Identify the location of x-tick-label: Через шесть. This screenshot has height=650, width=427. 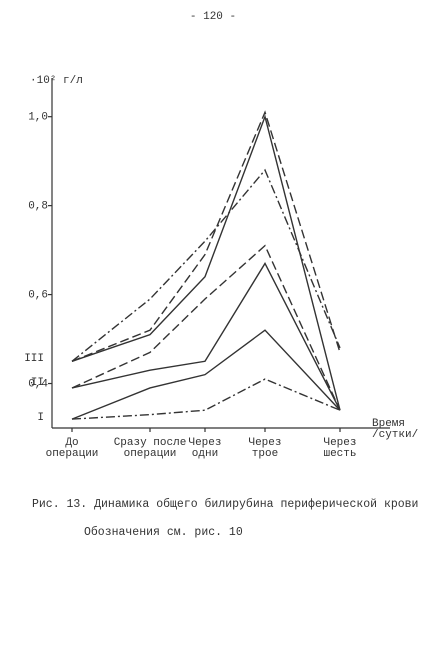
(339, 448).